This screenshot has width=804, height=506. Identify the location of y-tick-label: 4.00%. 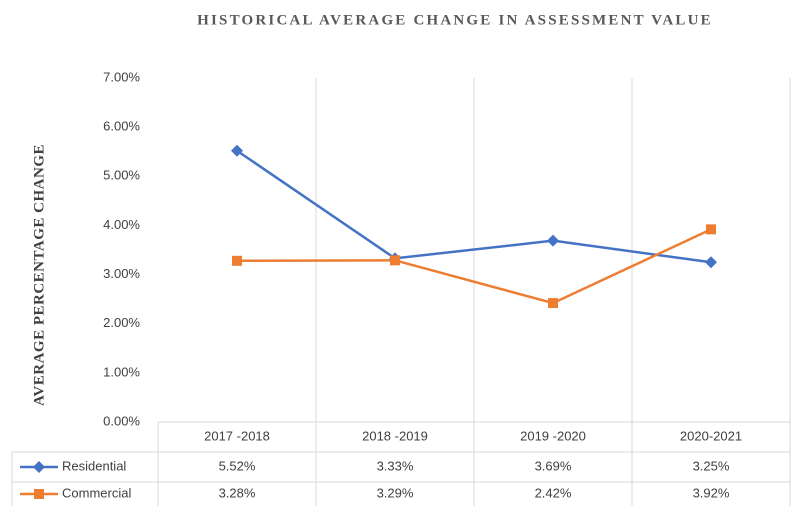
(121, 224).